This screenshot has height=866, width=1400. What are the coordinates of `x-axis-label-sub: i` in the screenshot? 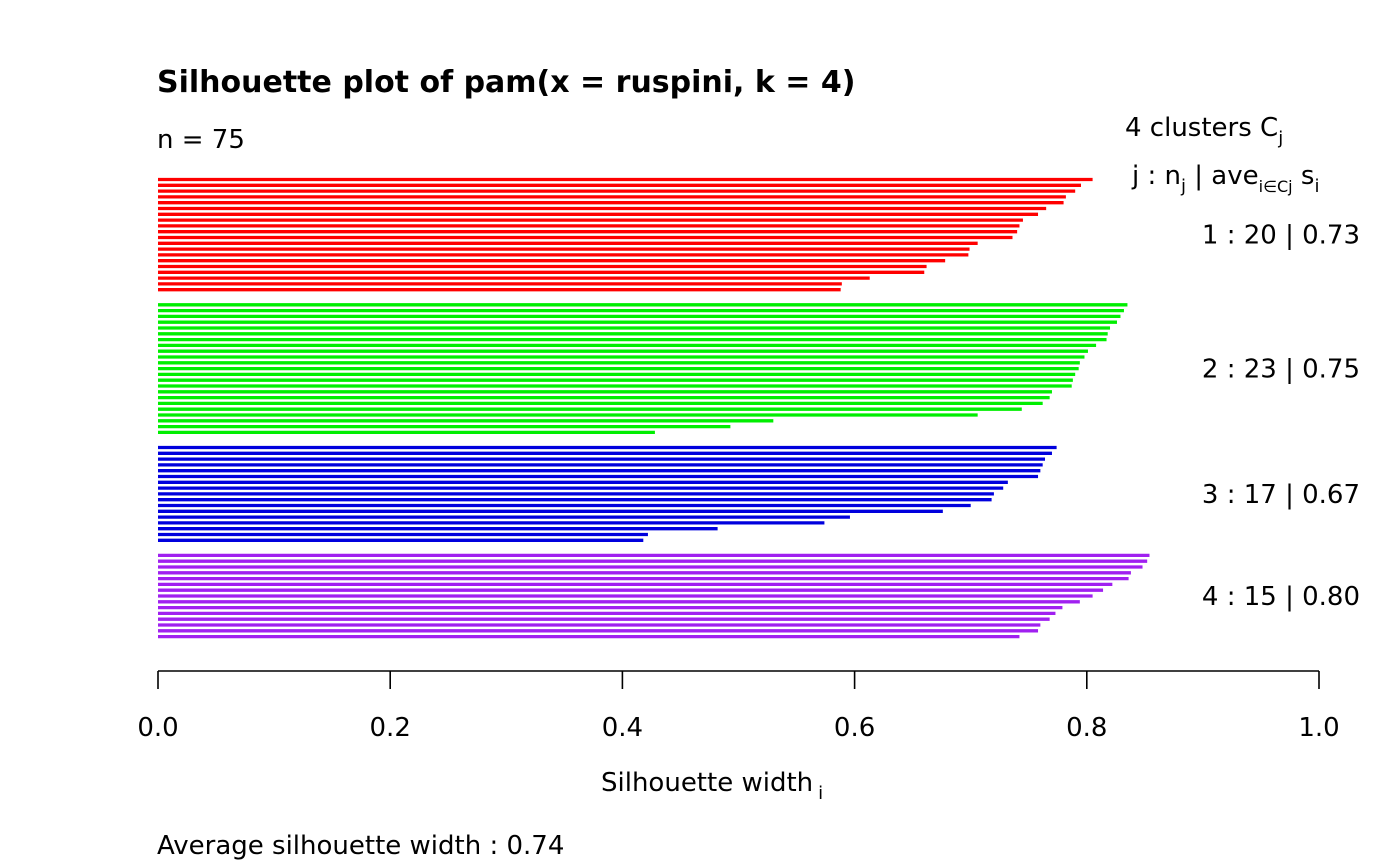 It's located at (820, 793).